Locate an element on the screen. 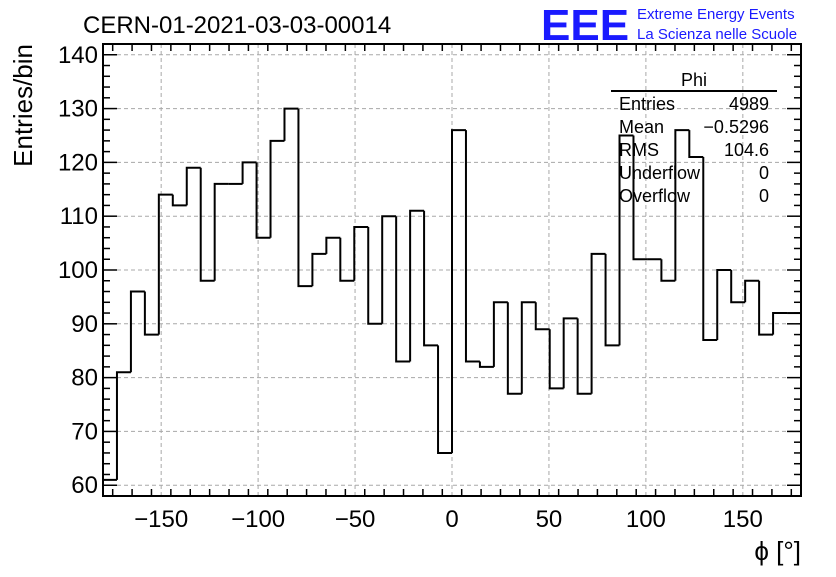  stats-value: −0.5296 is located at coordinates (736, 127).